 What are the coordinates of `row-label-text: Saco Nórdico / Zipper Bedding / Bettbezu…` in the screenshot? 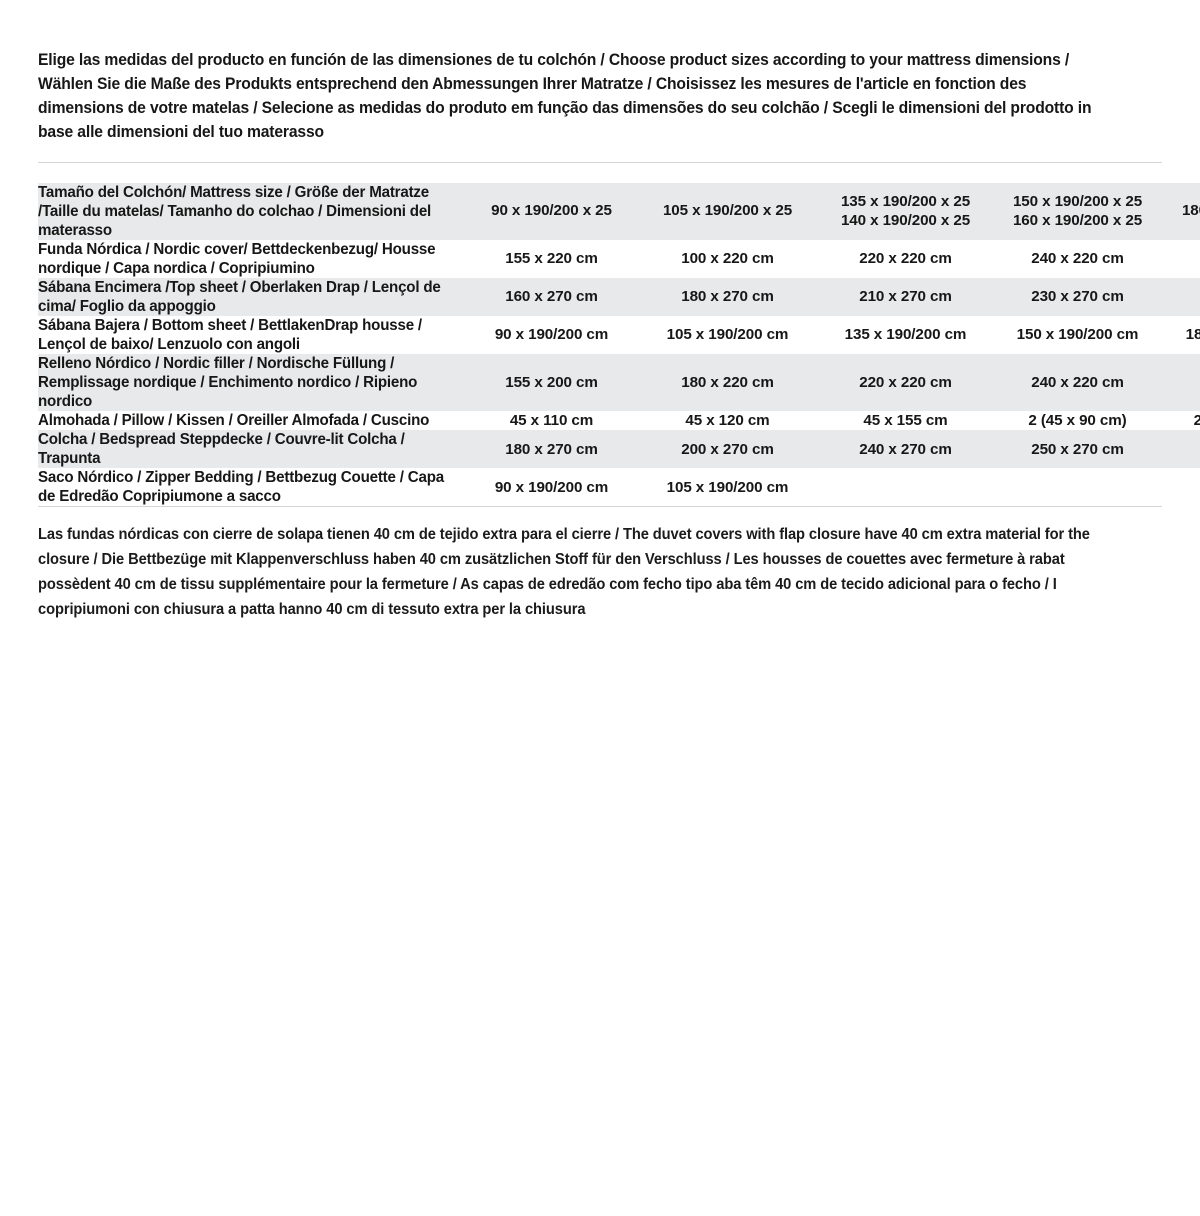 It's located at (241, 487).